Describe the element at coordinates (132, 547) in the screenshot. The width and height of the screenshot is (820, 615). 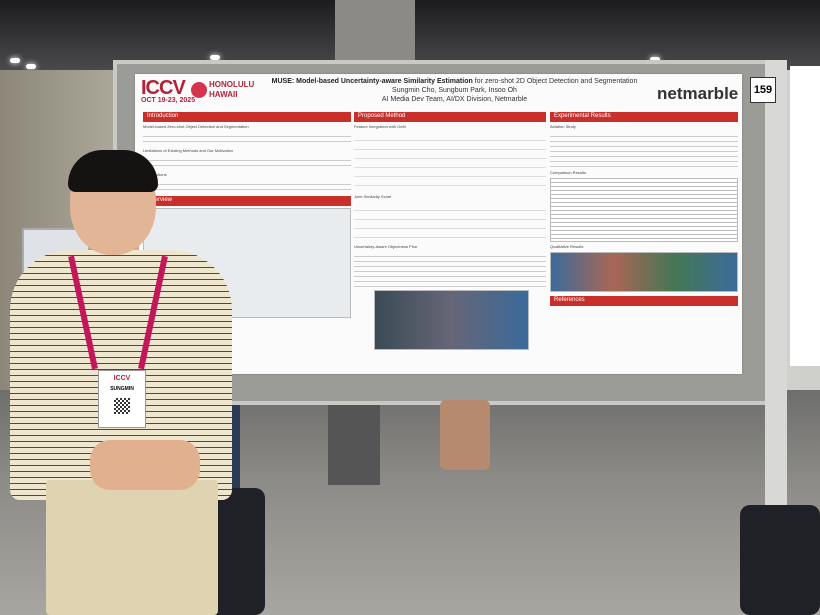
I see `person-shorts` at that location.